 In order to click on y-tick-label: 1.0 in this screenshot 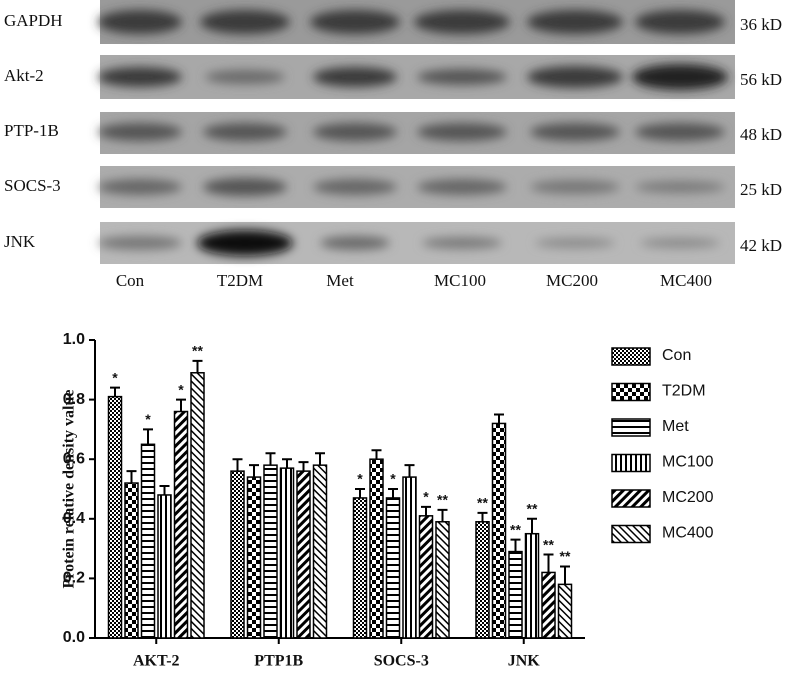, I will do `click(74, 339)`.